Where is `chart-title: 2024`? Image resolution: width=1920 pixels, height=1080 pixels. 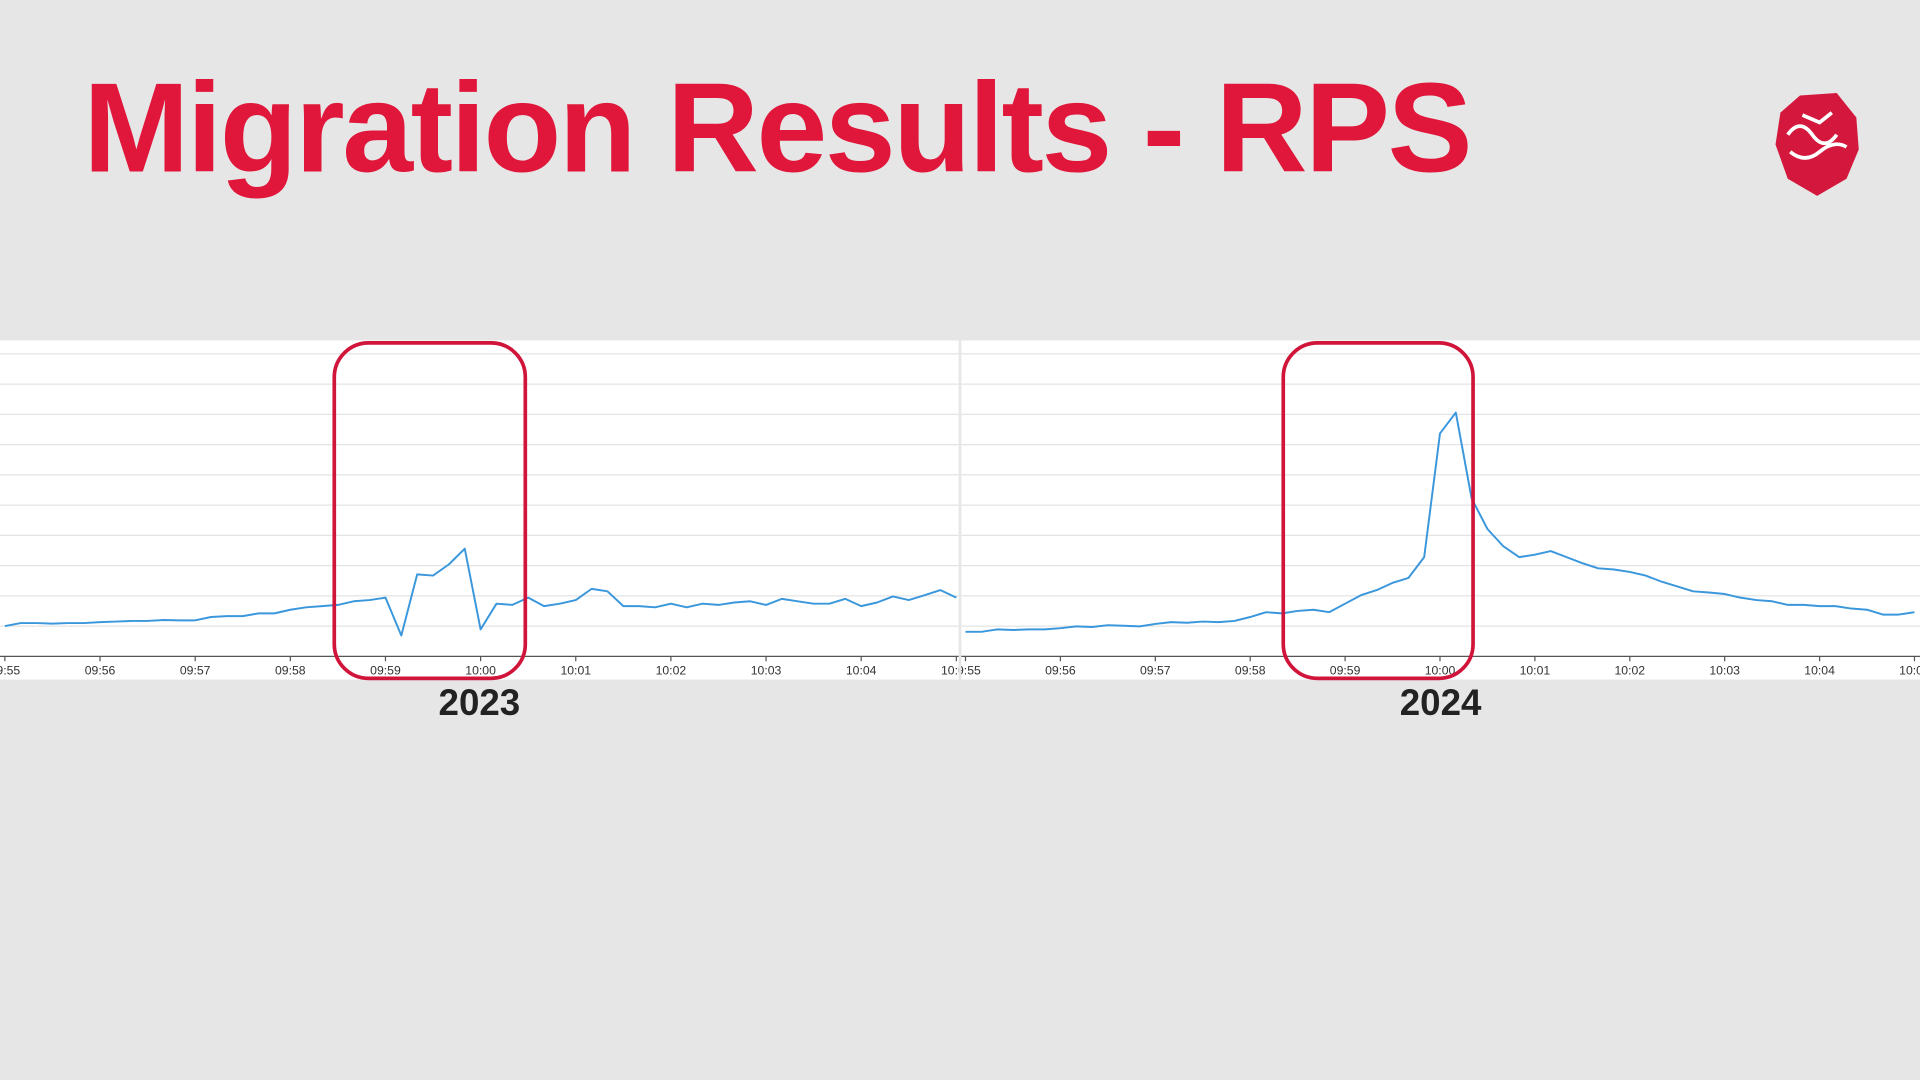
chart-title: 2024 is located at coordinates (1441, 702).